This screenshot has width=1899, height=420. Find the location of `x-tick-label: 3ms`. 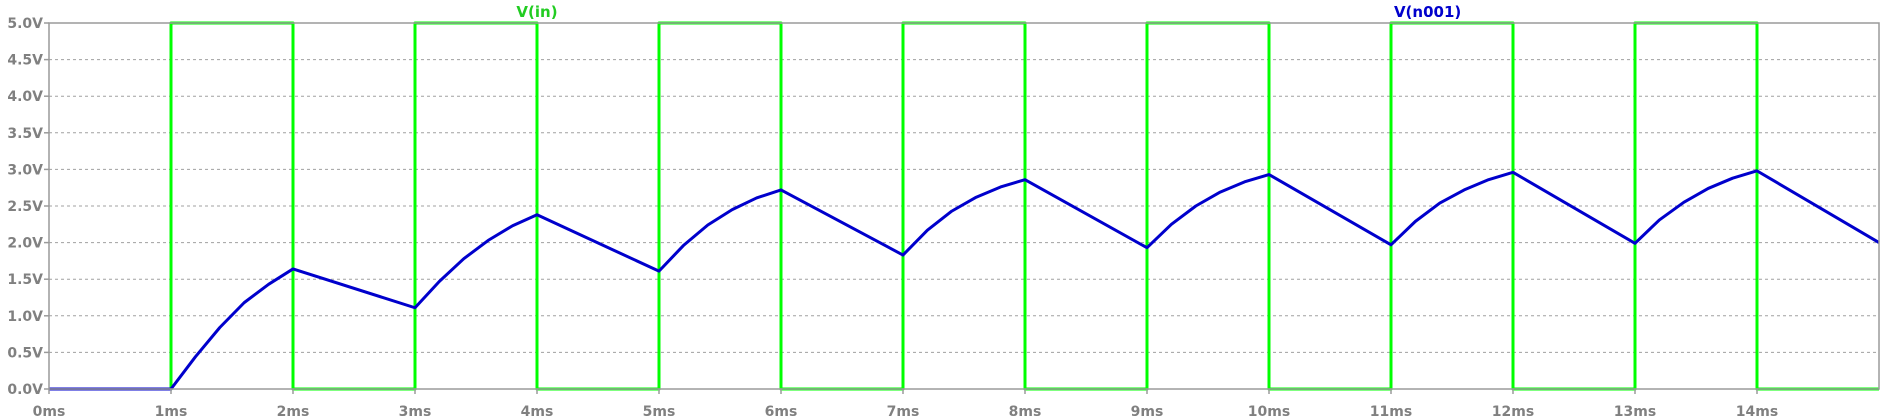

x-tick-label: 3ms is located at coordinates (415, 412).